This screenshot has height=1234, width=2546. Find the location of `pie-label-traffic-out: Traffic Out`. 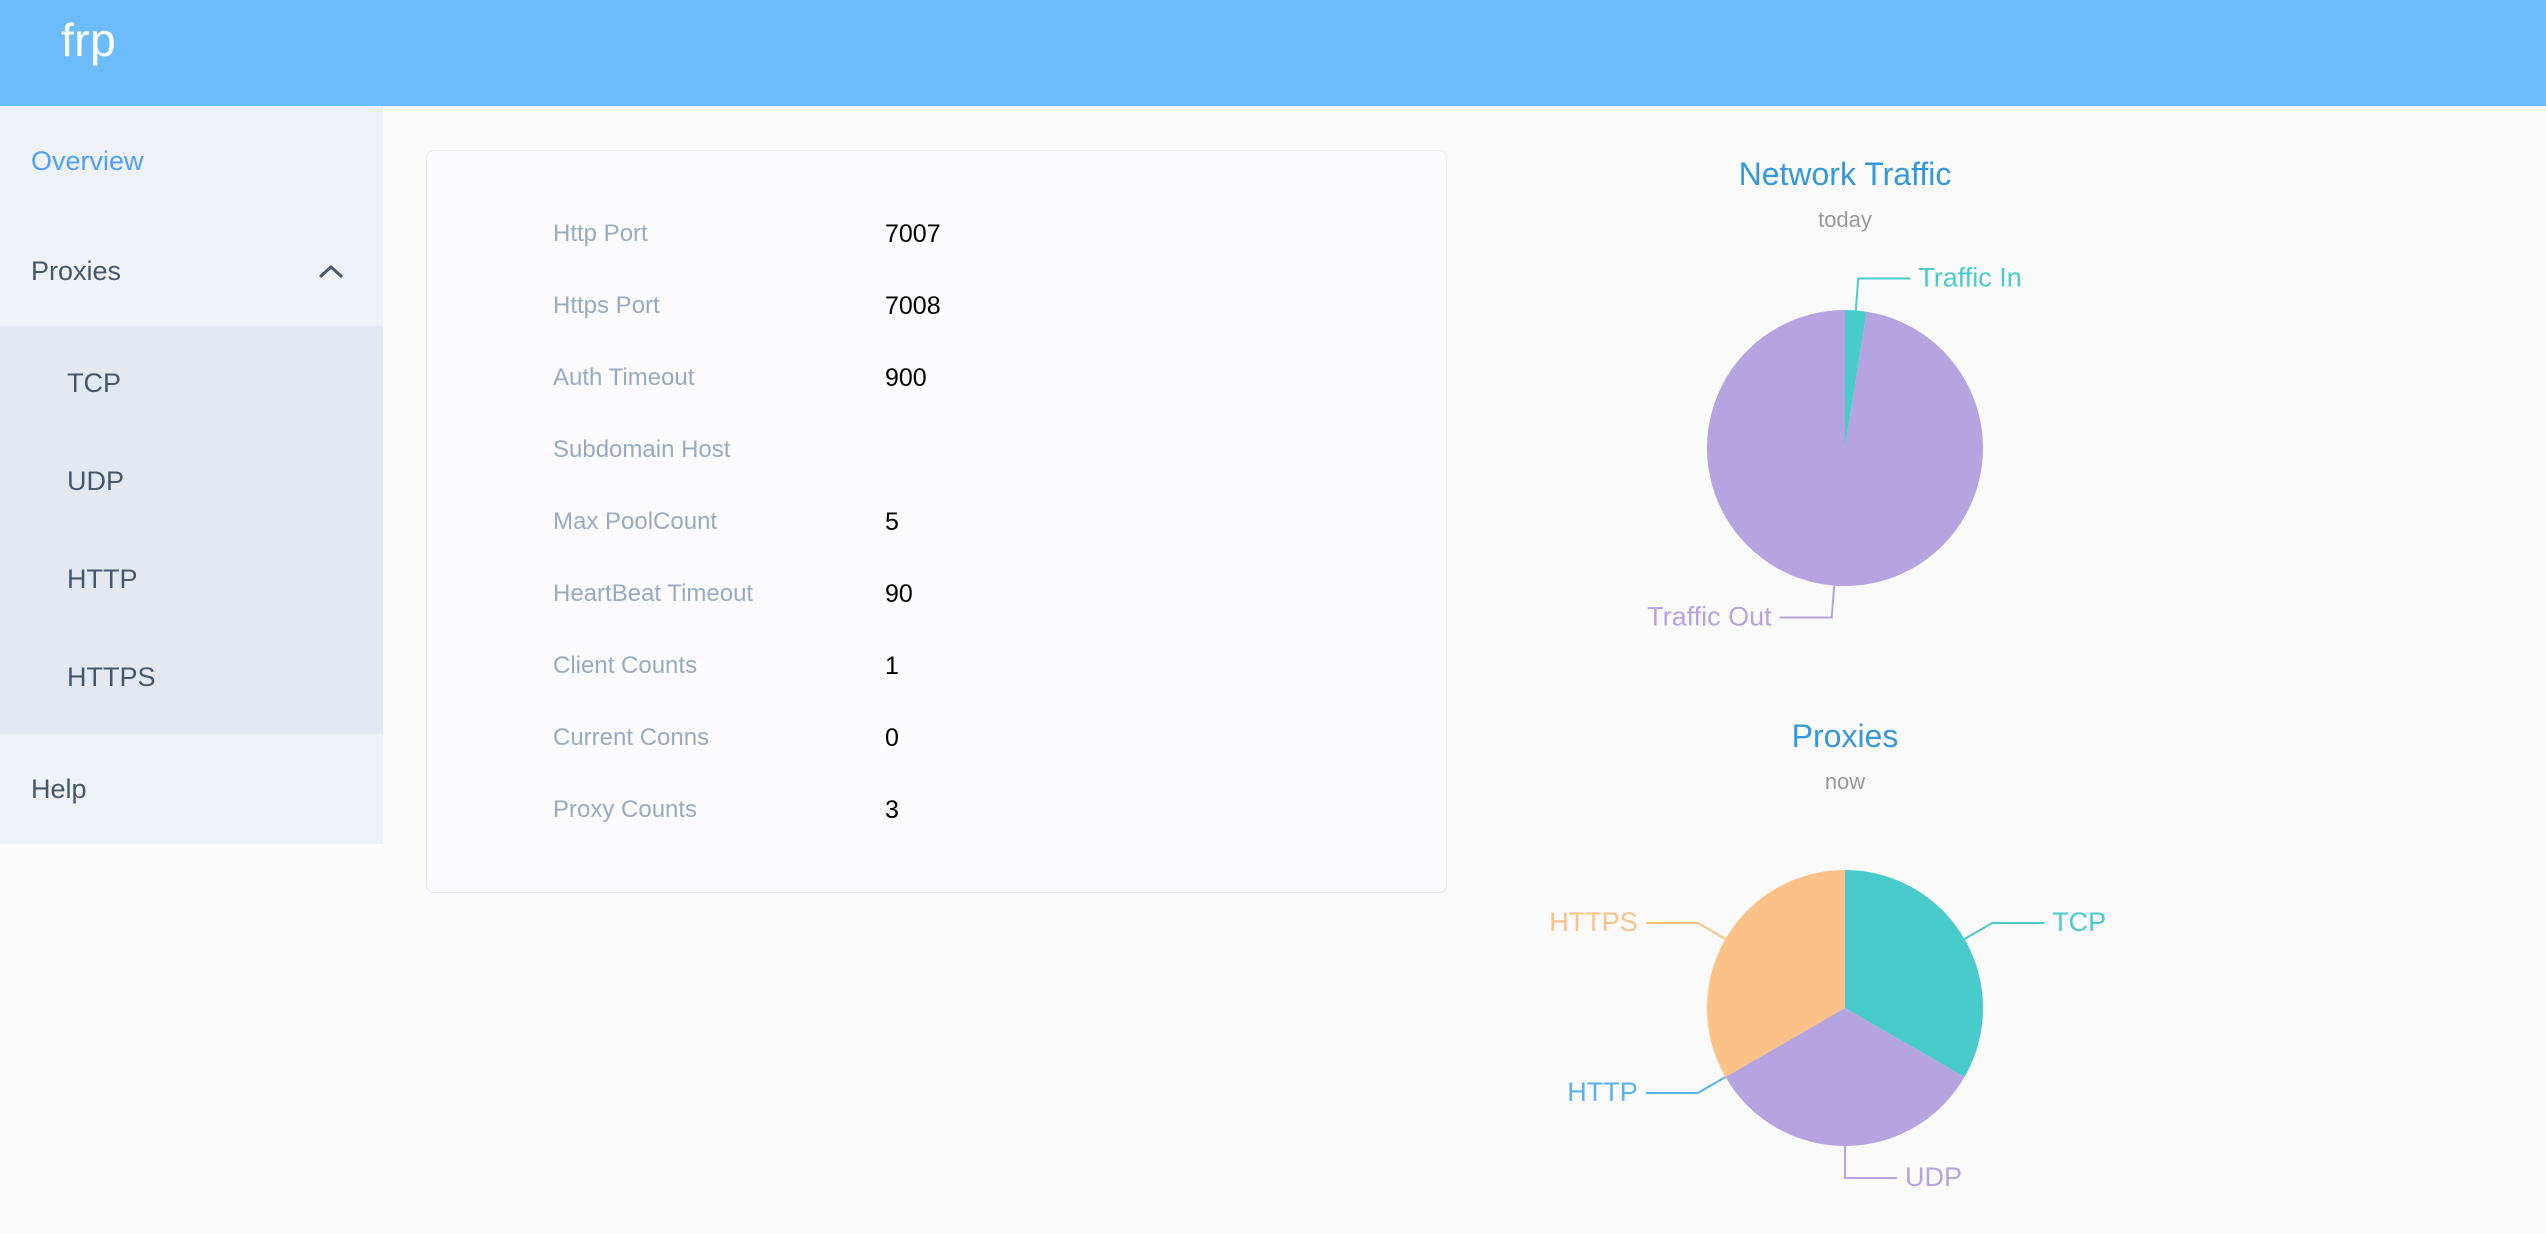

pie-label-traffic-out: Traffic Out is located at coordinates (1709, 617).